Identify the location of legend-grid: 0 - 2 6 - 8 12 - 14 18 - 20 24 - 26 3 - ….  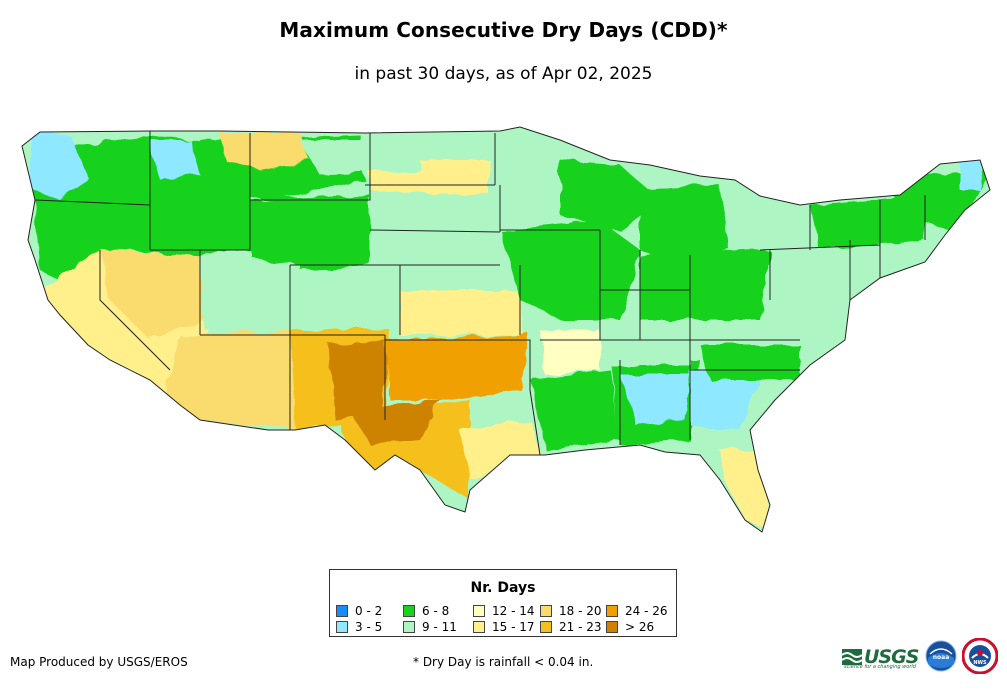
(504, 619).